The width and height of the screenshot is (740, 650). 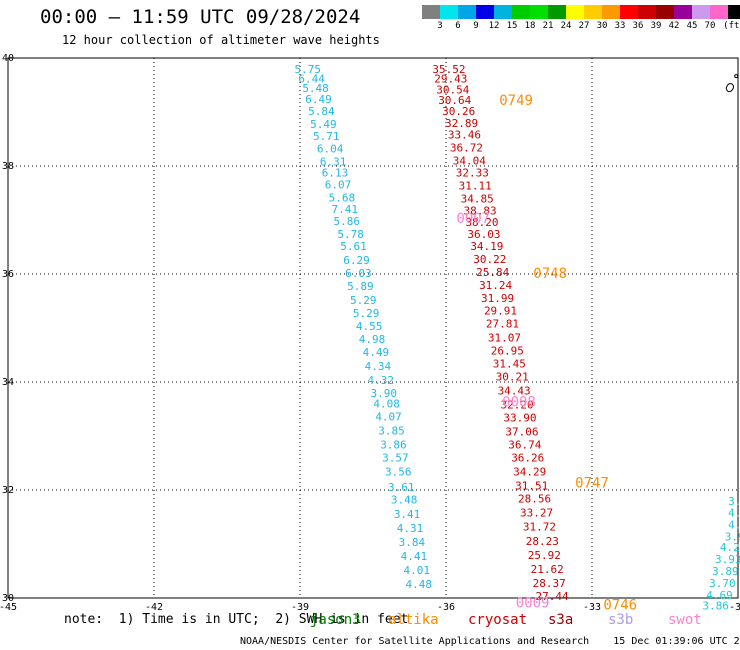 What do you see at coordinates (345, 209) in the screenshot?
I see `wave-height-label: 7.41` at bounding box center [345, 209].